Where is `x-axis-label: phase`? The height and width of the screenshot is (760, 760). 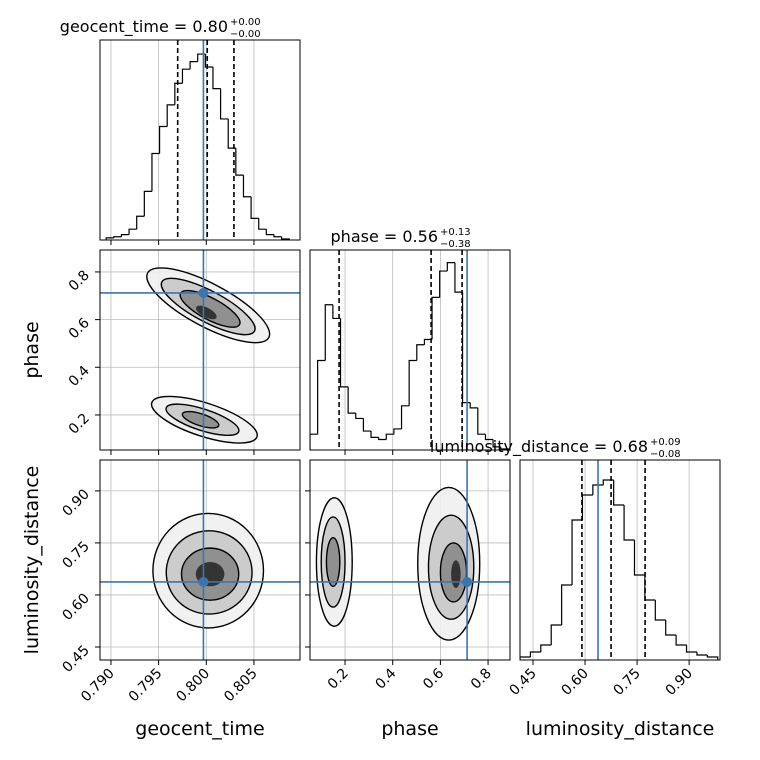
x-axis-label: phase is located at coordinates (409, 729).